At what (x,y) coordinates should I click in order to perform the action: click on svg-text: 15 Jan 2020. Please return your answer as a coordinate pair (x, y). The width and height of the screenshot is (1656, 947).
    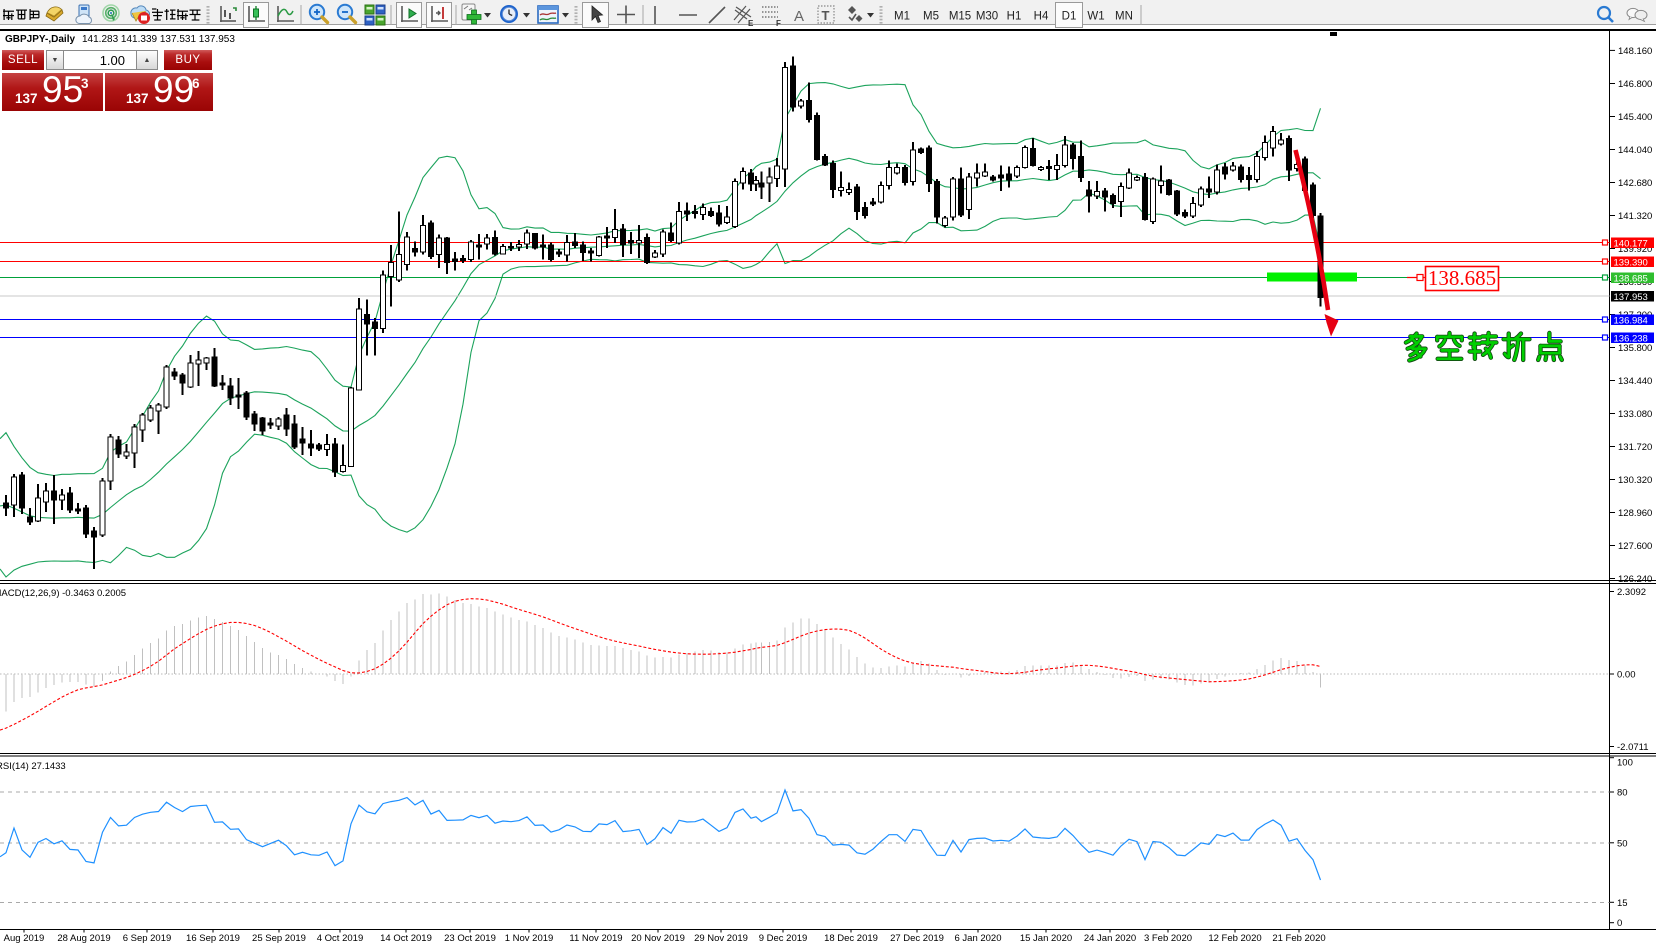
    Looking at the image, I should click on (1046, 938).